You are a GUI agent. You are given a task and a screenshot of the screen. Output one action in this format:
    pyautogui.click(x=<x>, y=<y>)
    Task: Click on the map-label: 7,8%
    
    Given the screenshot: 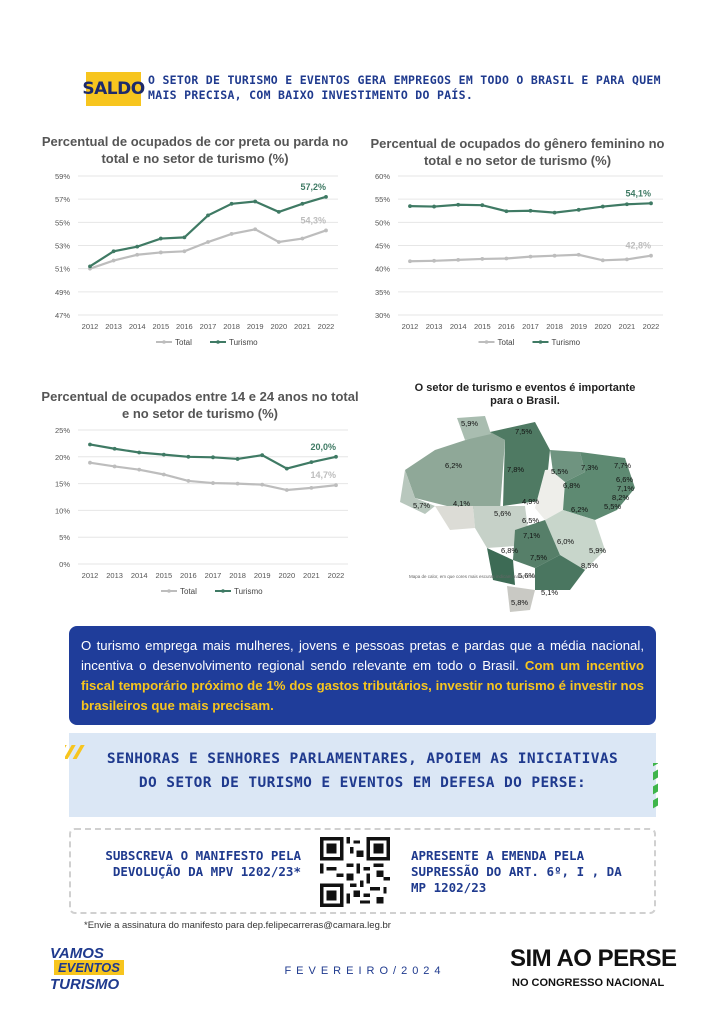 What is the action you would take?
    pyautogui.click(x=515, y=469)
    